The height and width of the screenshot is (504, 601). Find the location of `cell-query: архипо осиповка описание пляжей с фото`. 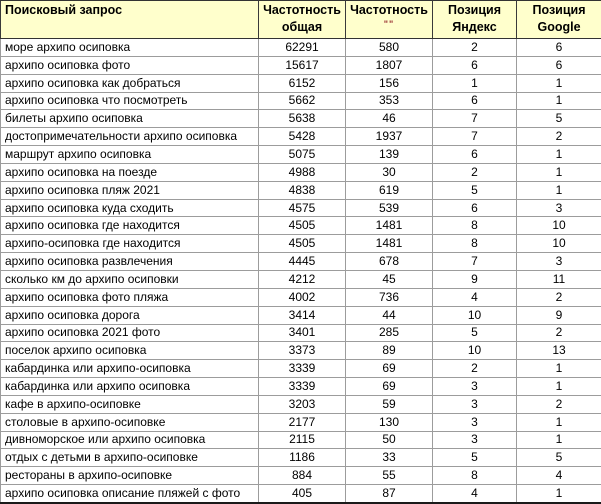

cell-query: архипо осиповка описание пляжей с фото is located at coordinates (130, 494).